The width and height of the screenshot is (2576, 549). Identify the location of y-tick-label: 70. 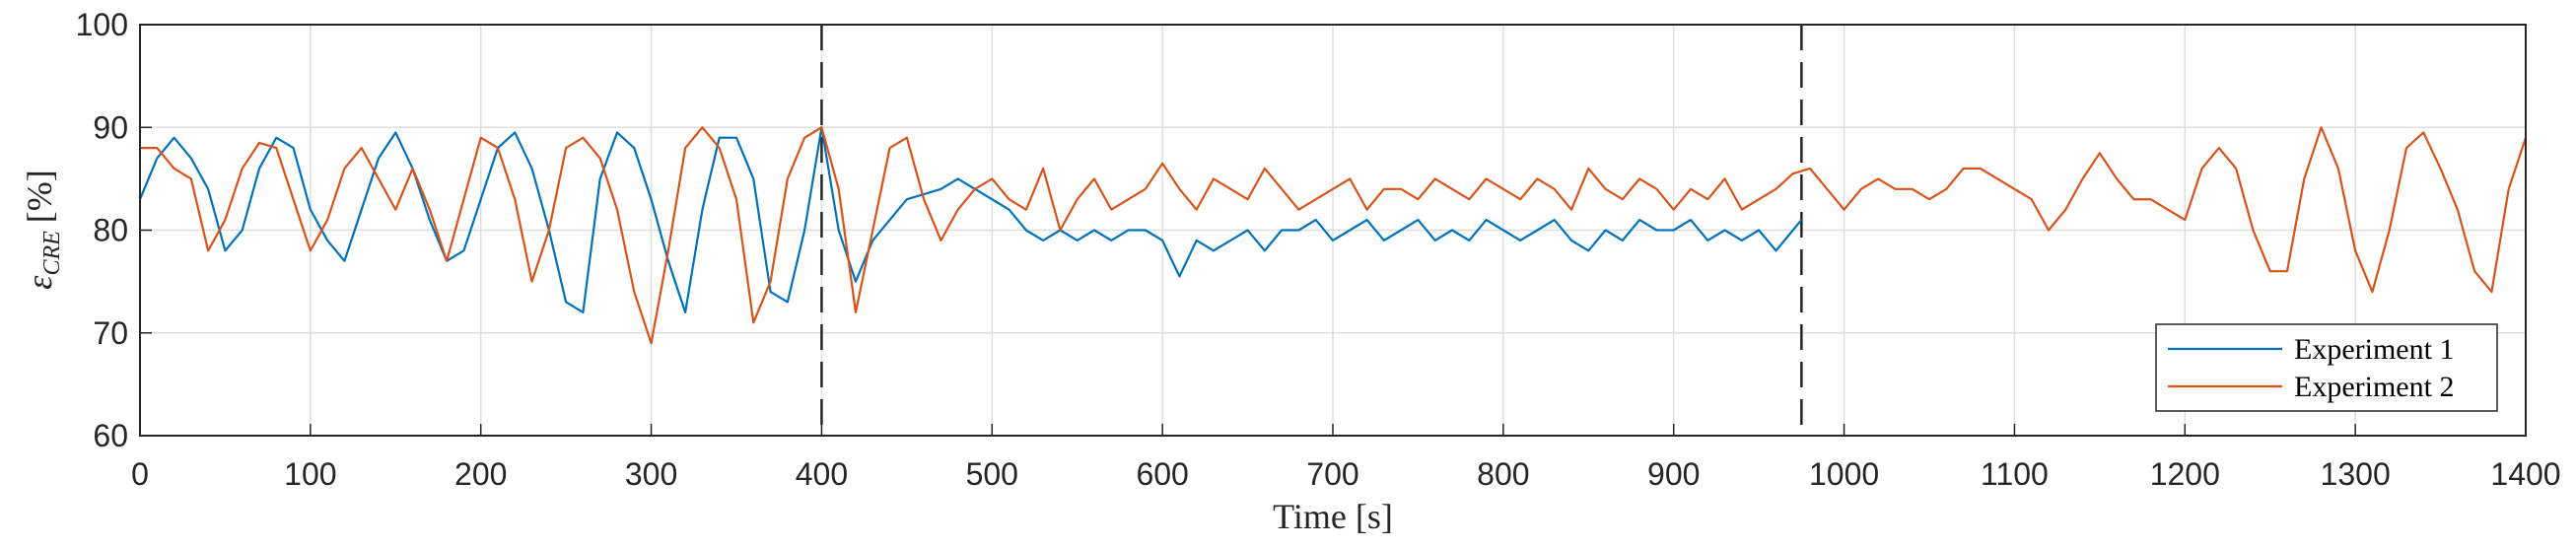
(111, 333).